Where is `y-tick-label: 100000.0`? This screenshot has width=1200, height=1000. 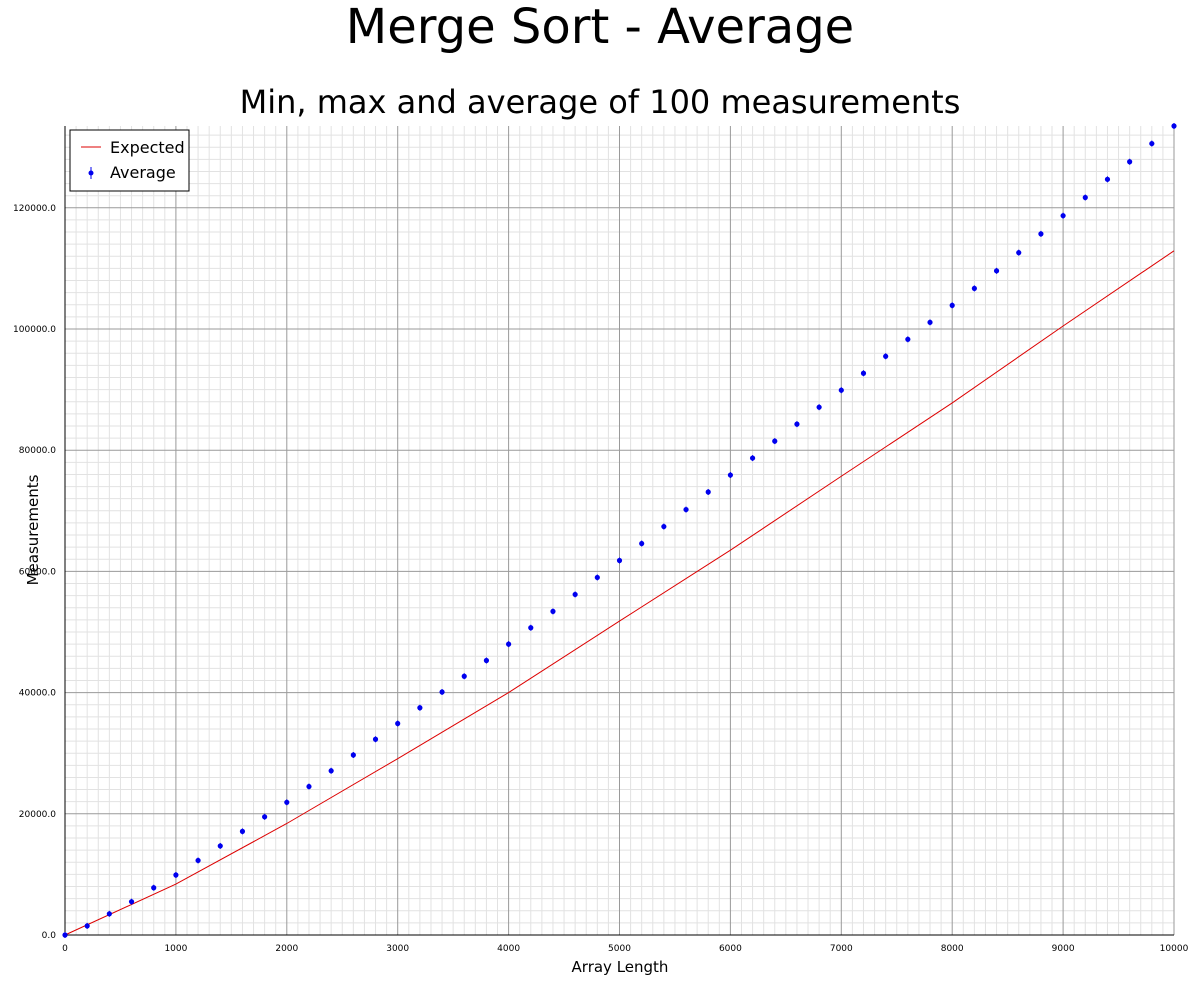 y-tick-label: 100000.0 is located at coordinates (34, 330).